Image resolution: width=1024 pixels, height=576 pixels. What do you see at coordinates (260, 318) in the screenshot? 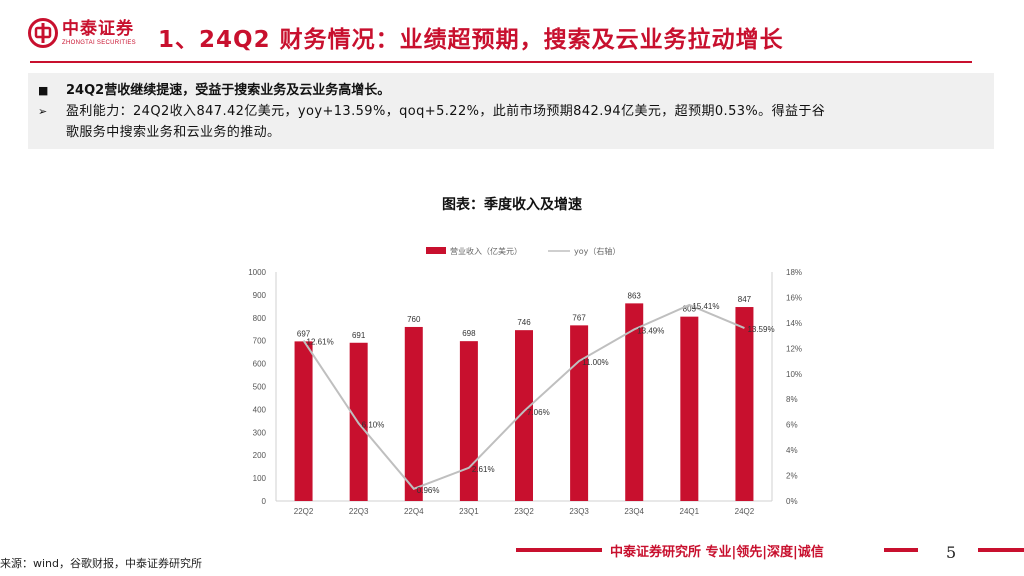
I see `y-left-tick-label: 800` at bounding box center [260, 318].